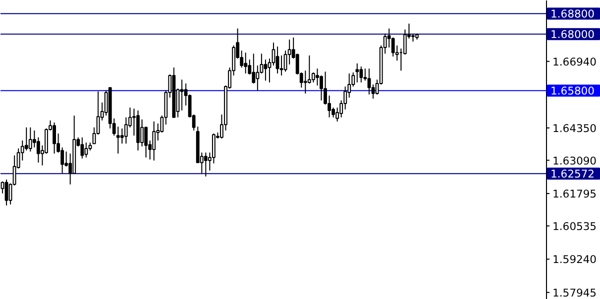  What do you see at coordinates (572, 91) in the screenshot?
I see `ref-line-label: 1.65800` at bounding box center [572, 91].